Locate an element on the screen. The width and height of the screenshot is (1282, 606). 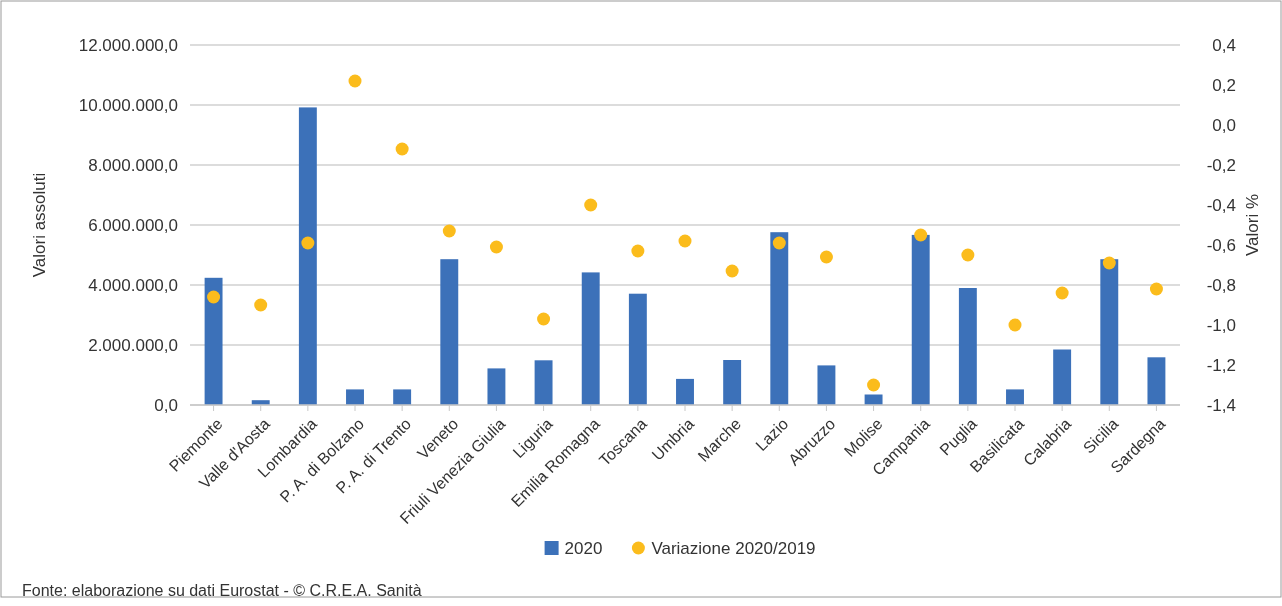
y-tick-label: 0,0 is located at coordinates (166, 405).